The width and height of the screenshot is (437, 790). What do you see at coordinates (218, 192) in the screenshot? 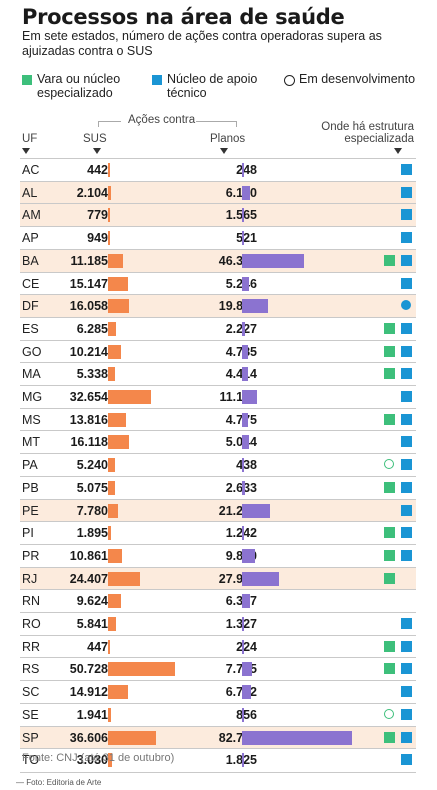
I see `table-row: AL2.1046.130` at bounding box center [218, 192].